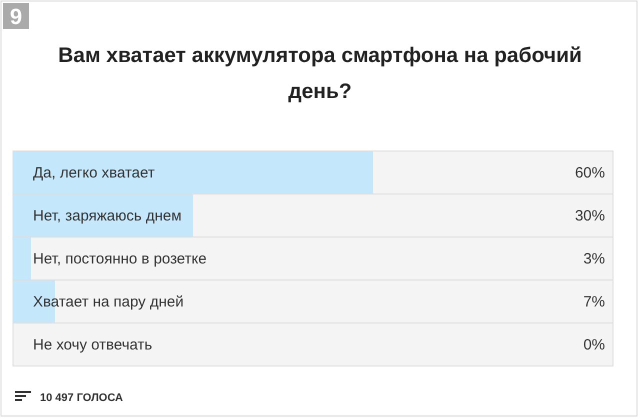  I want to click on text: 9, so click(16, 16).